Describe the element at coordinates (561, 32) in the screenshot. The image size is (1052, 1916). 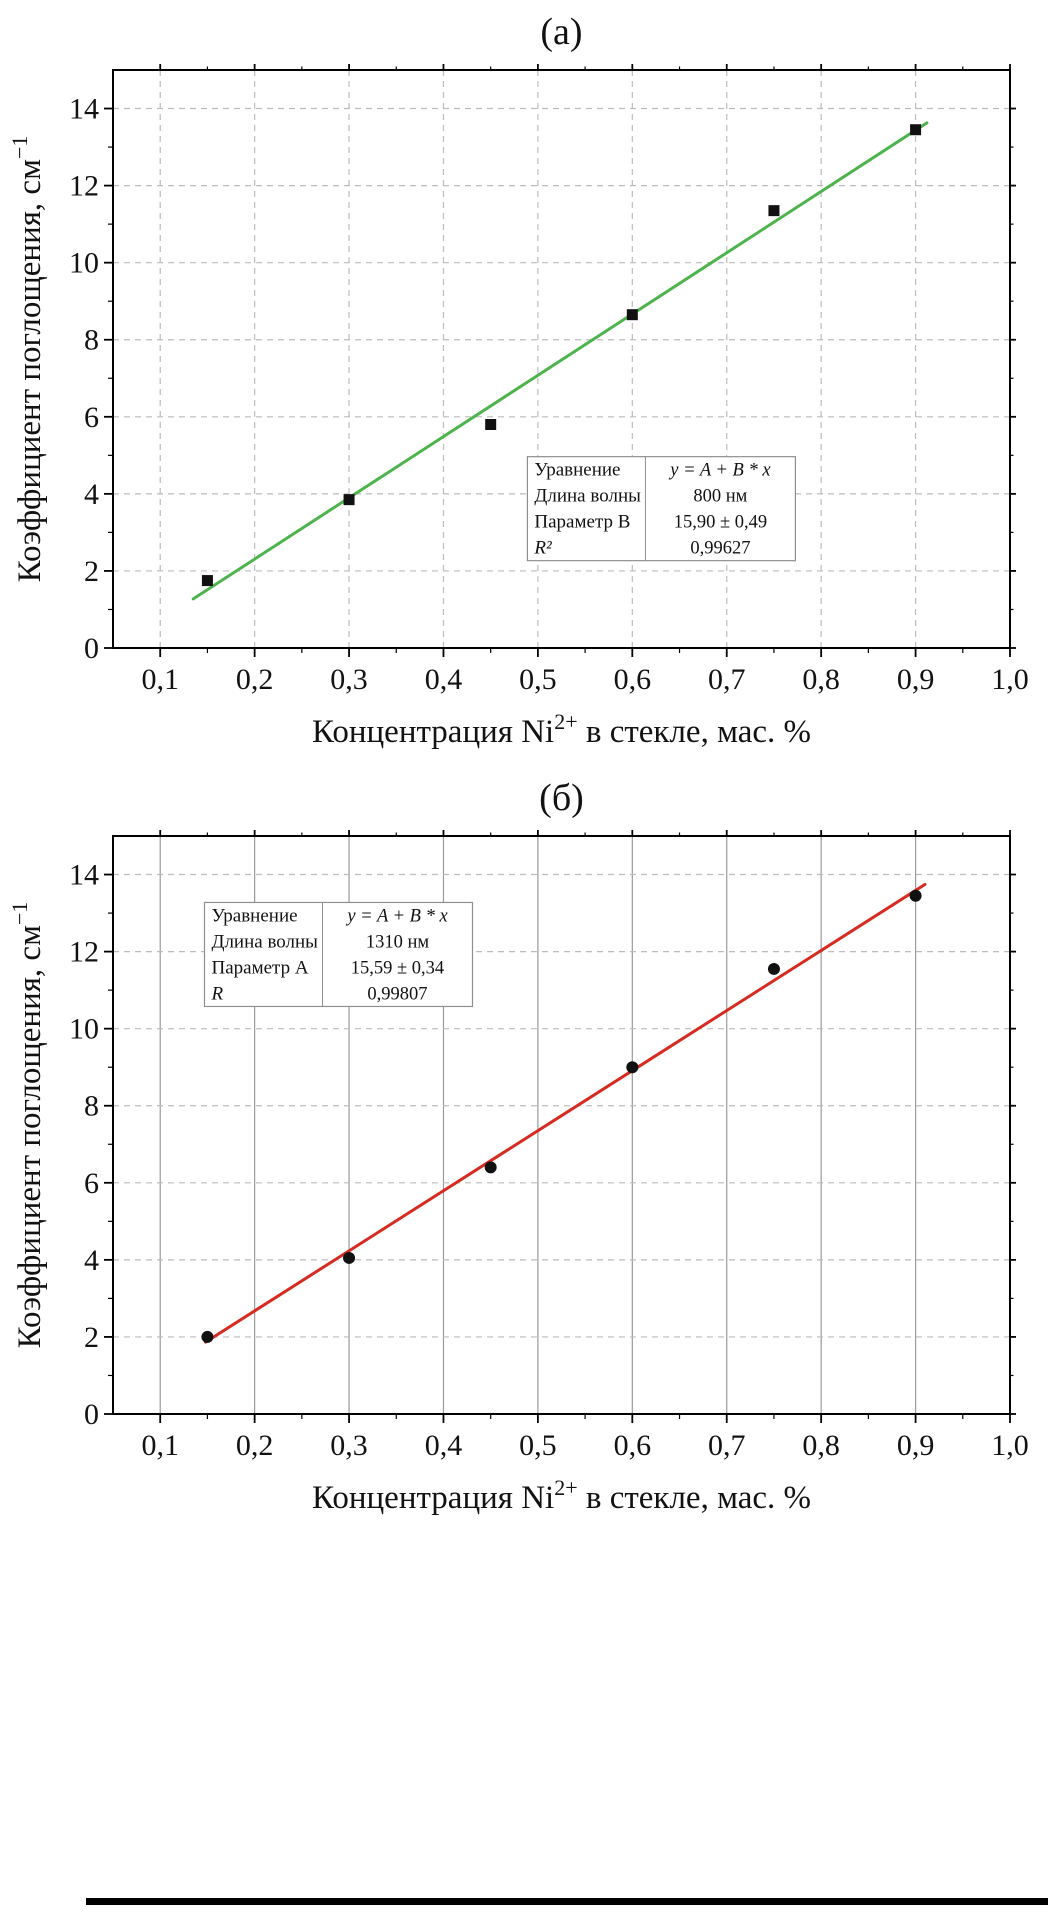
I see `panel-title: (а)` at that location.